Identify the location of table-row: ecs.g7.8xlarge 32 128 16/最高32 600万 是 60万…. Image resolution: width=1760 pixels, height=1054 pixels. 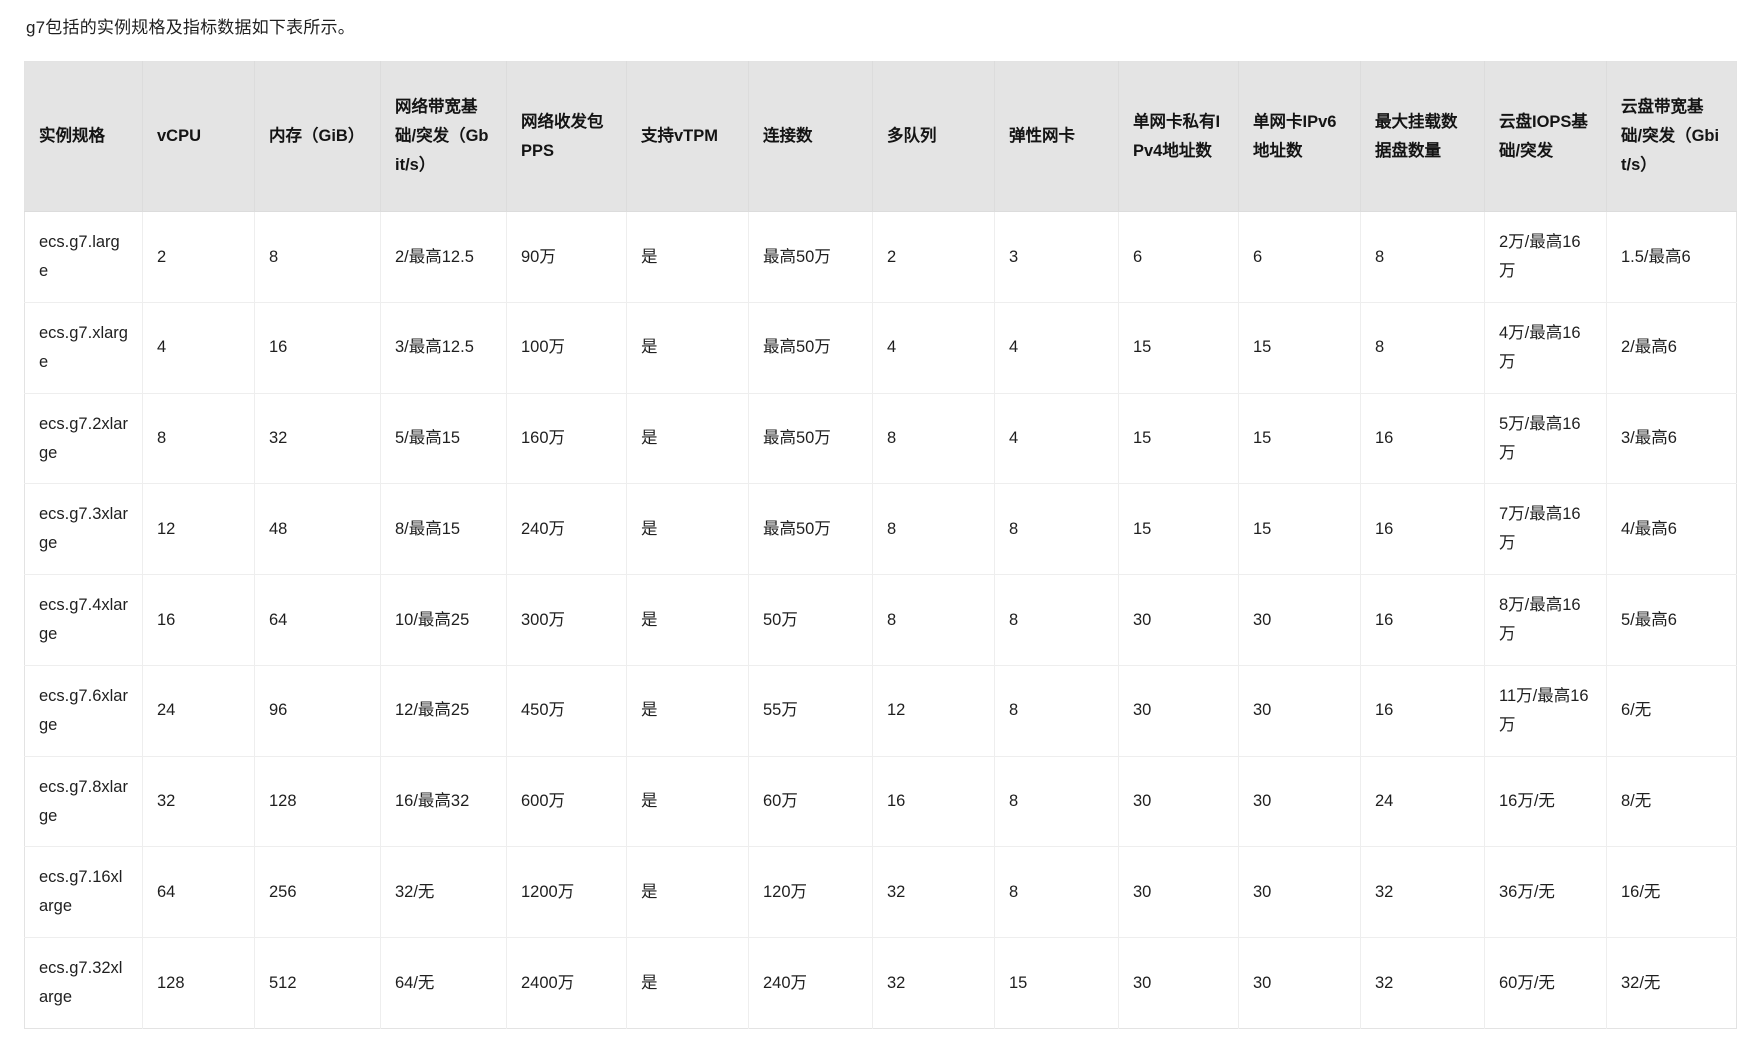
(880, 802).